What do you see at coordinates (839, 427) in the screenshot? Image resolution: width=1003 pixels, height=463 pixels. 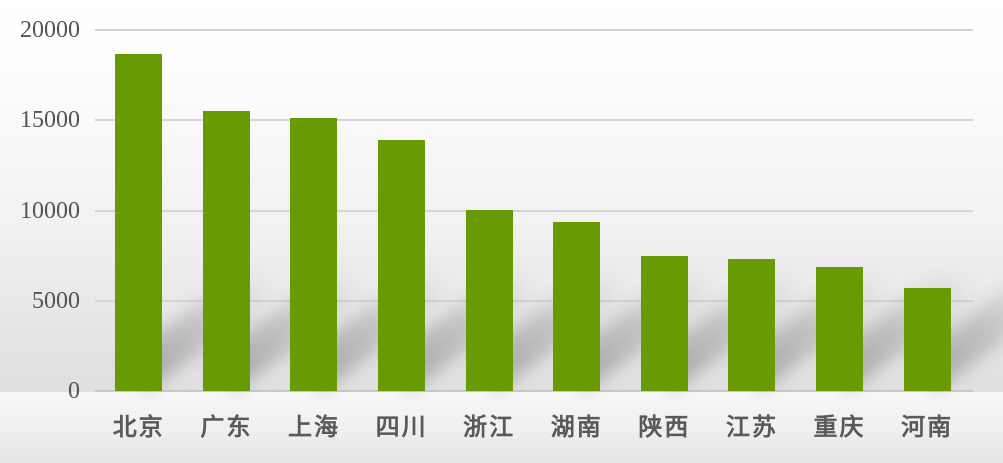 I see `x-axis-category-label: 重庆` at bounding box center [839, 427].